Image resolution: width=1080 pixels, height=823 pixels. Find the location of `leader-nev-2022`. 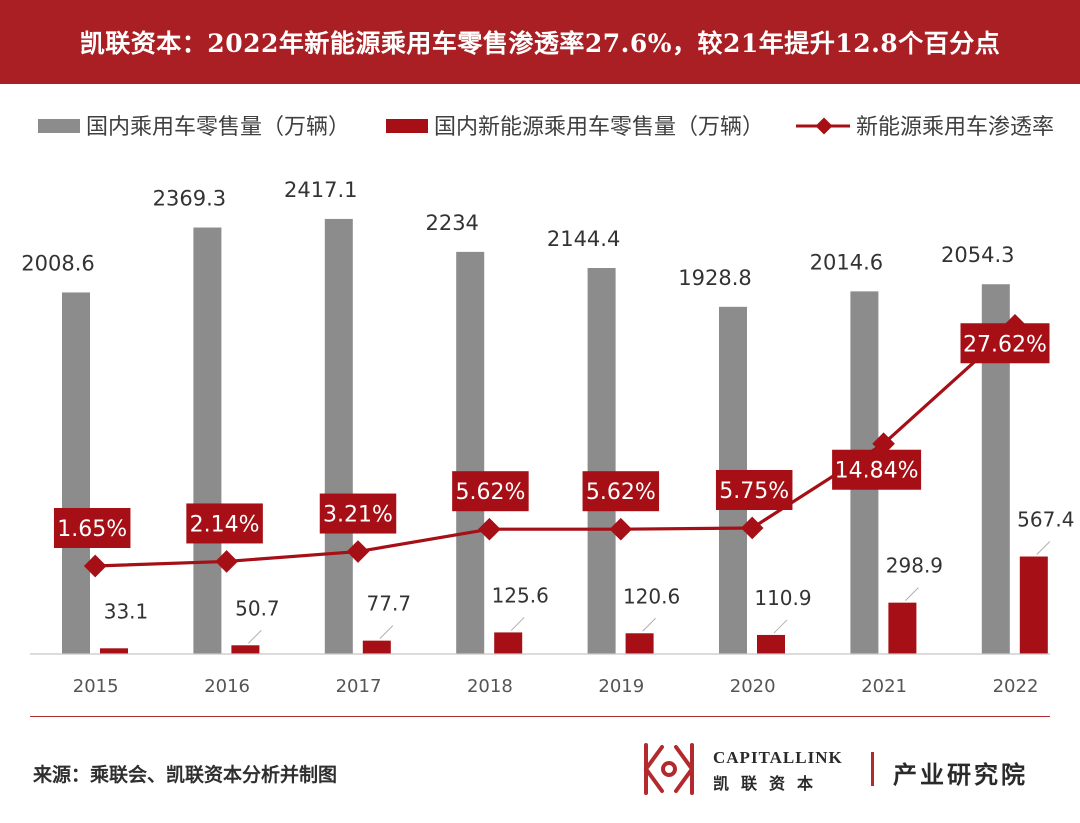

leader-nev-2022 is located at coordinates (1043, 548).